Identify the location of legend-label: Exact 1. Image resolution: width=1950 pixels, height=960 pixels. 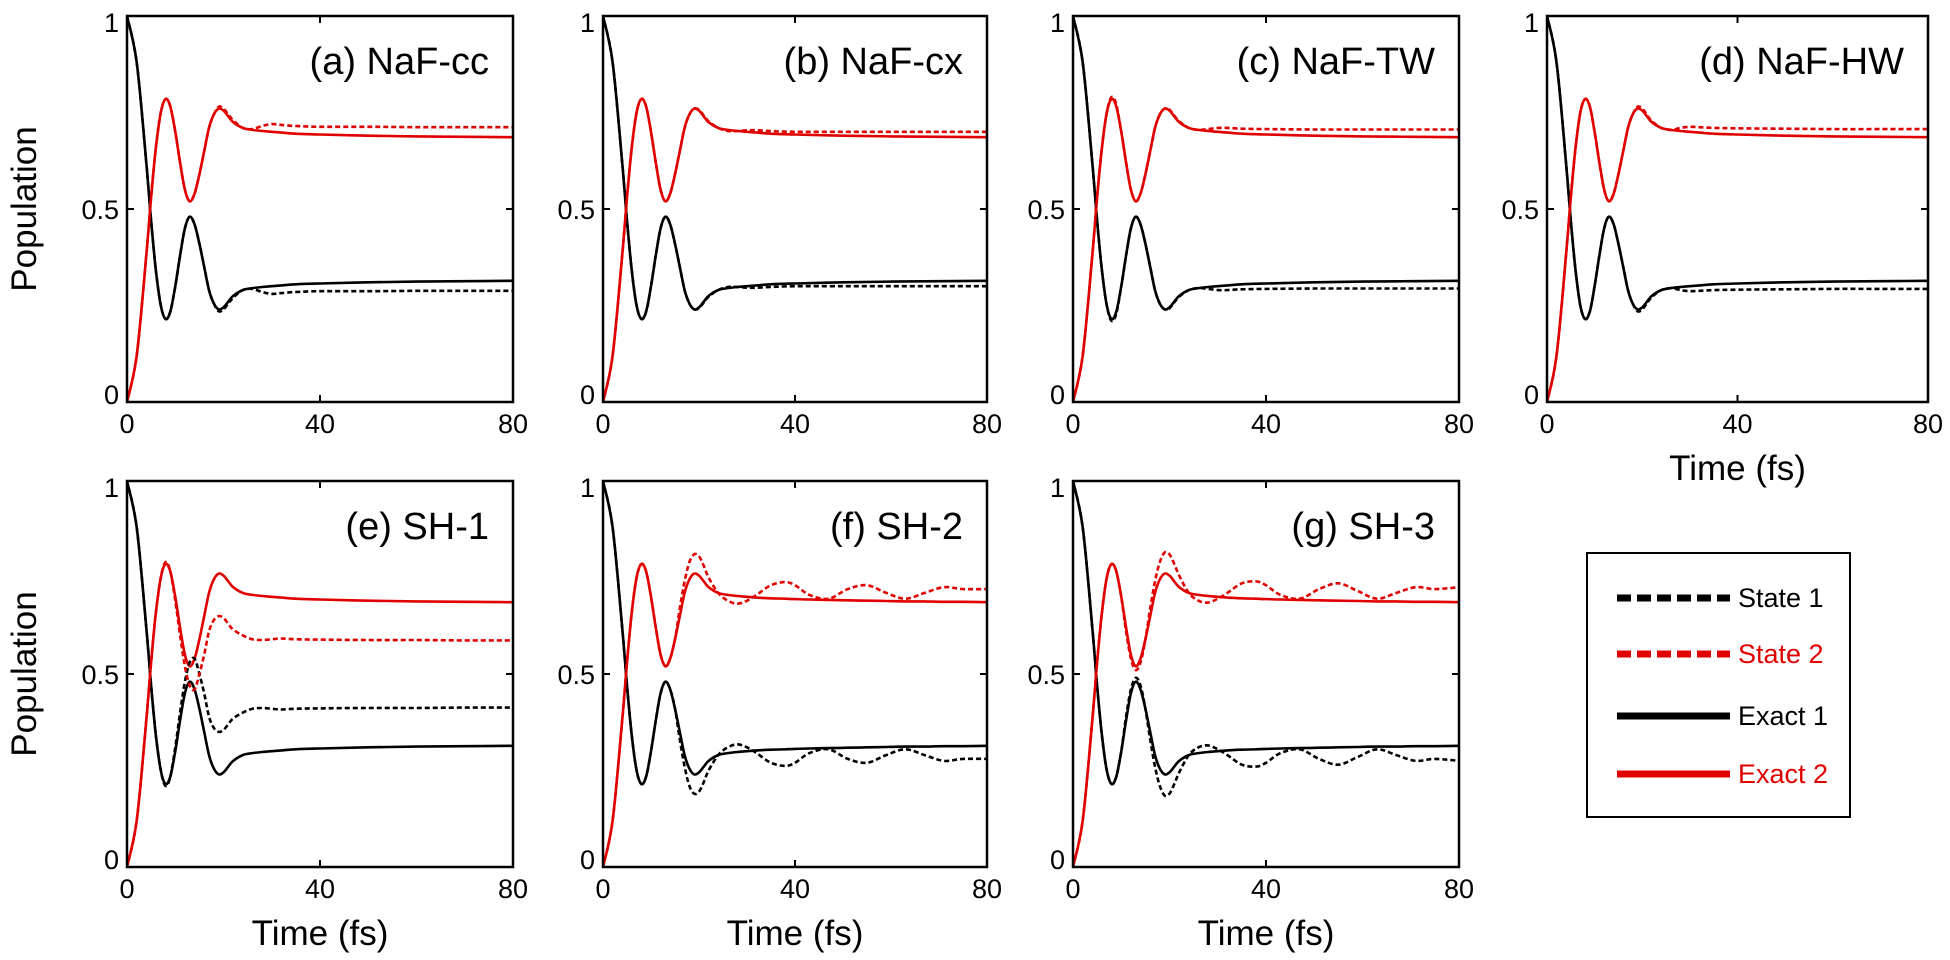
(1783, 716).